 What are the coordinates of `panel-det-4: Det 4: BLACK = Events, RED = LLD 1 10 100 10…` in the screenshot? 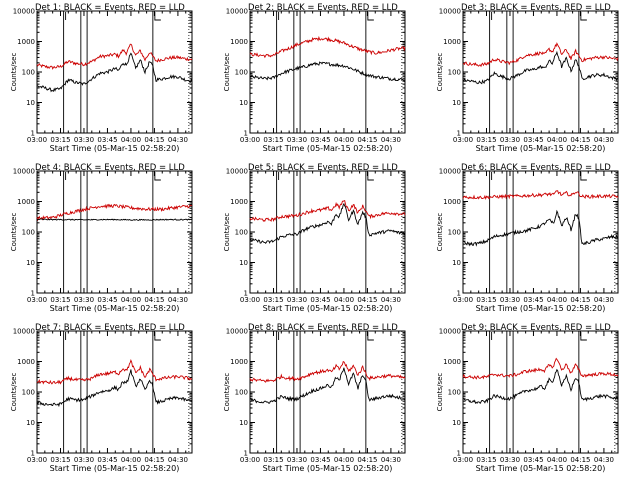 It's located at (101, 238).